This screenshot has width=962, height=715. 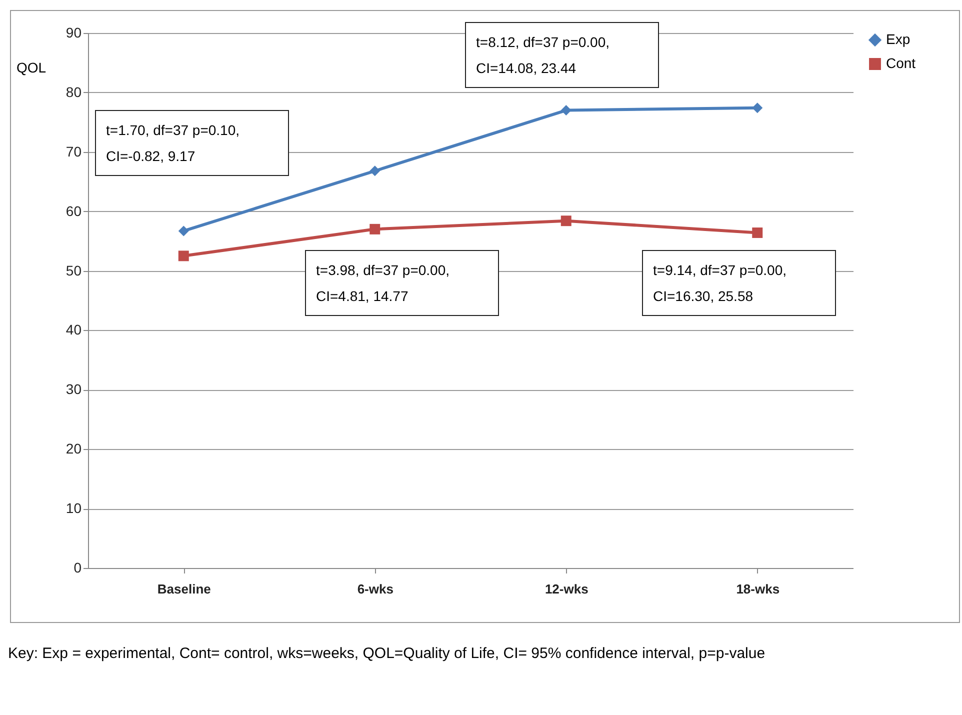 What do you see at coordinates (74, 210) in the screenshot?
I see `y-tick-label: 60` at bounding box center [74, 210].